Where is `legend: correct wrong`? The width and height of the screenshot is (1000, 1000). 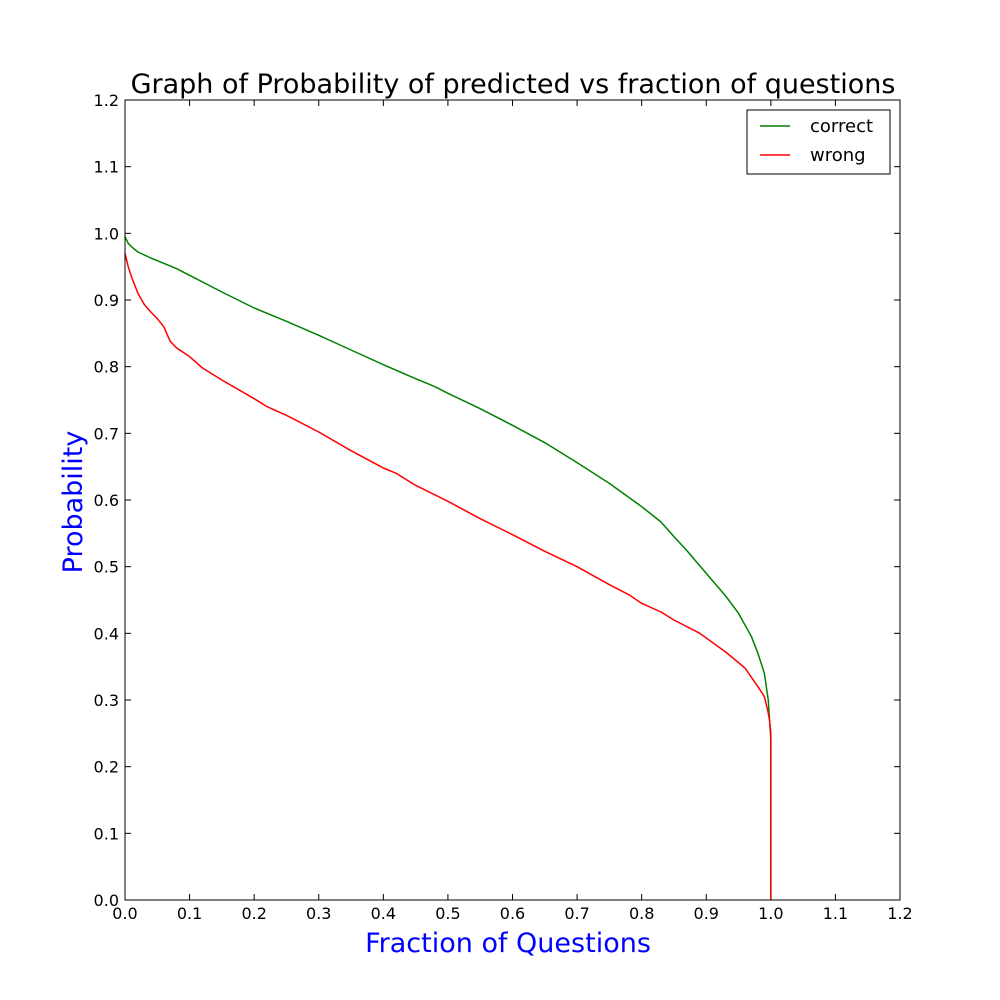 legend: correct wrong is located at coordinates (818, 142).